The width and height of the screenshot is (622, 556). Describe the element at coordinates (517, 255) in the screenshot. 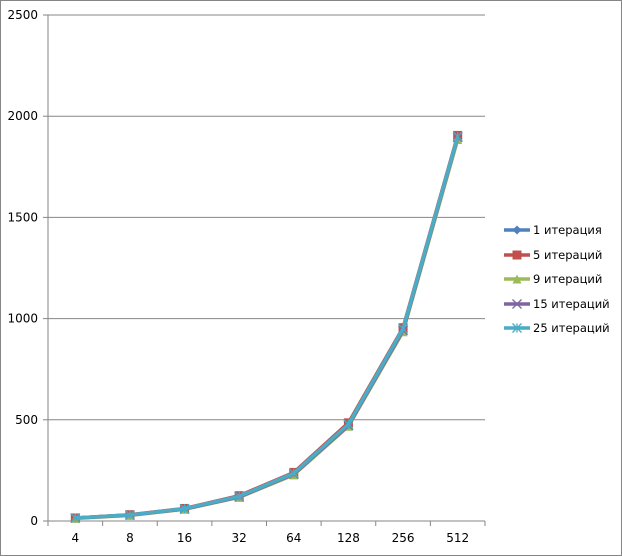

I see `legend-marker-square-icon` at that location.